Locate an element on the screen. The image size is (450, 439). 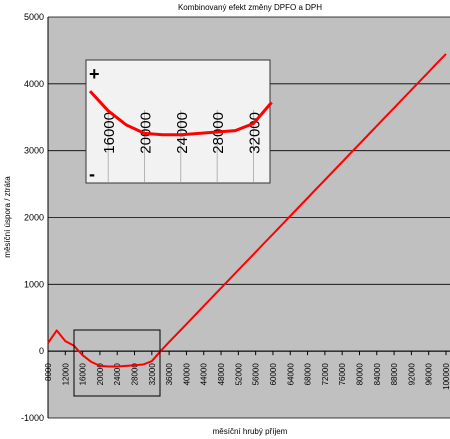
inset: 16000 20000 24000 28000 32000+- is located at coordinates (179, 121).